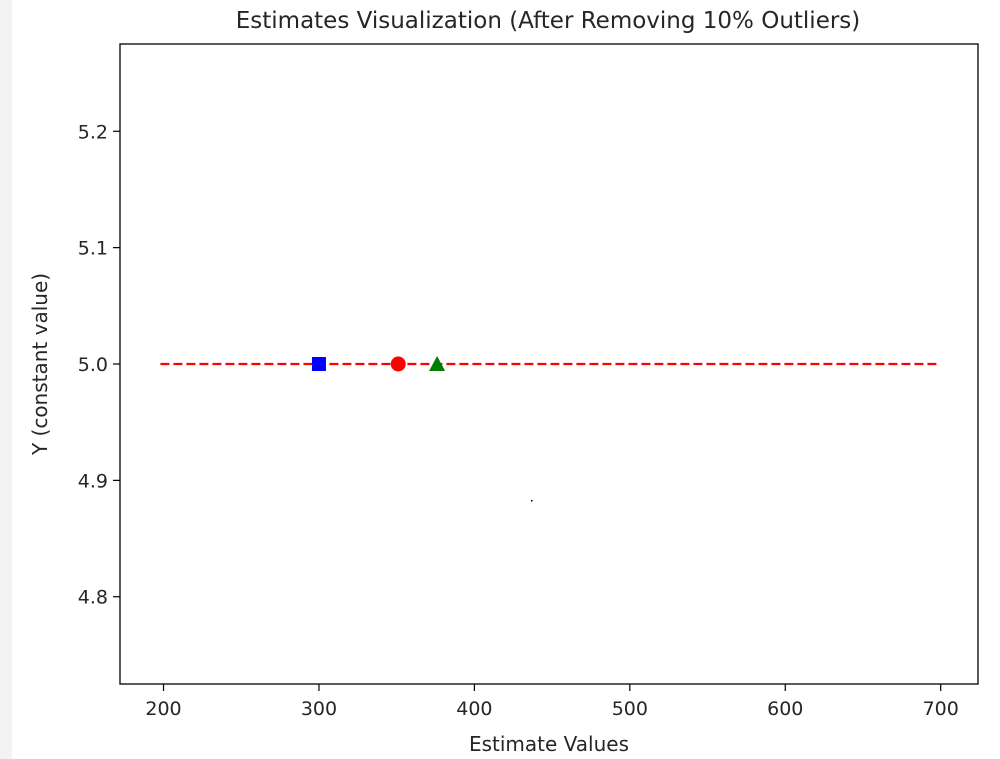  I want to click on data-series, so click(549, 364).